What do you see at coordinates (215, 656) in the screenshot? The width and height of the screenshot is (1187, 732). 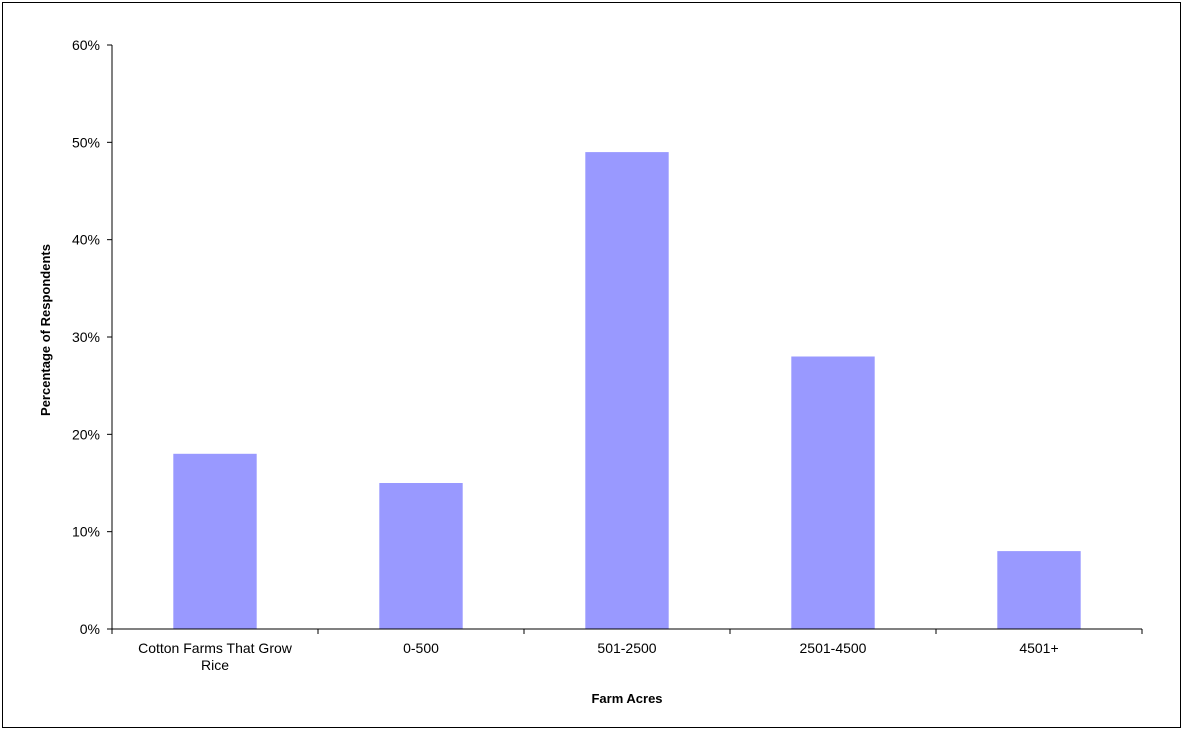 I see `x-tick-label: Cotton Farms That Grow Rice` at bounding box center [215, 656].